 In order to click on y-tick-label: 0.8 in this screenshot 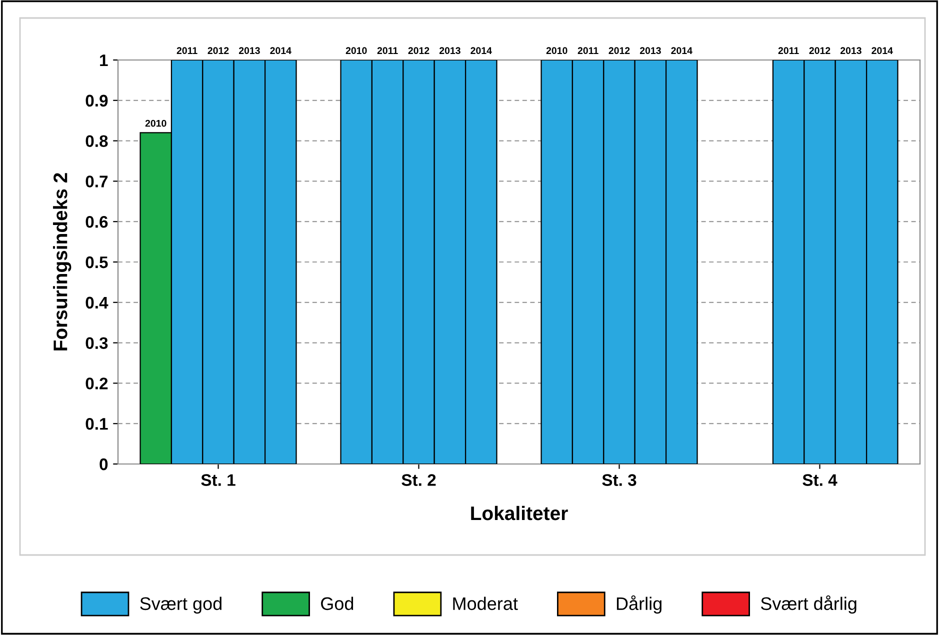, I will do `click(97, 141)`.